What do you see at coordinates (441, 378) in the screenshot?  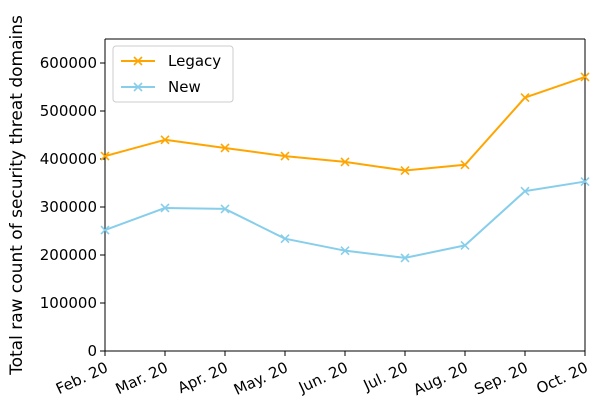 I see `x-tick-label: Aug. 20` at bounding box center [441, 378].